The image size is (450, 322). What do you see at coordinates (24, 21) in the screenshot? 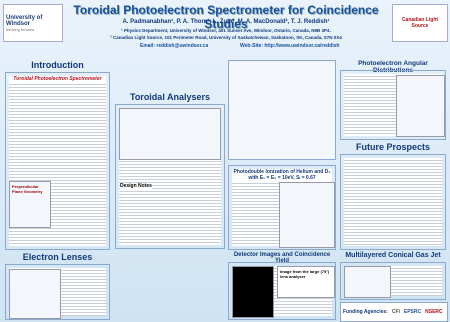
I see `logo-text: University of Windsor` at bounding box center [24, 21].